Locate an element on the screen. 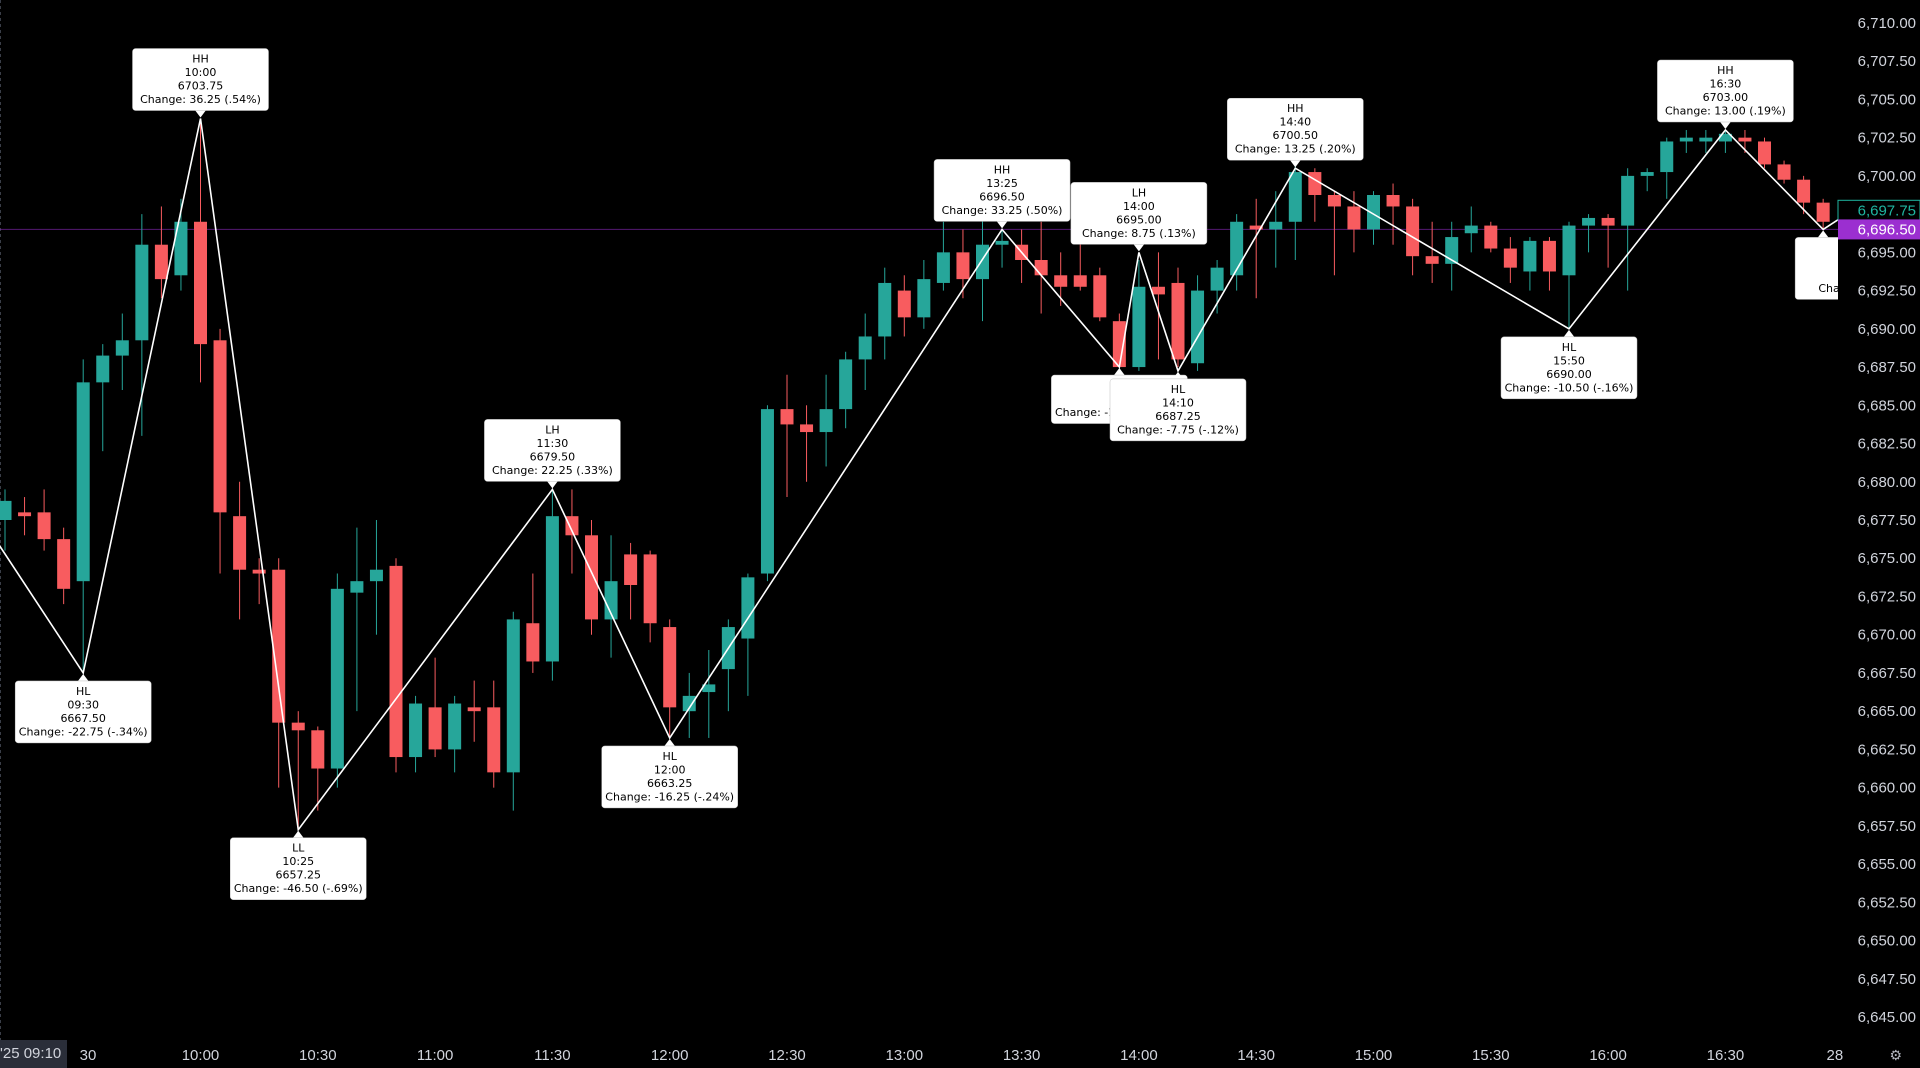 The height and width of the screenshot is (1068, 1920). pivot-label-line: 14:00 is located at coordinates (1139, 206).